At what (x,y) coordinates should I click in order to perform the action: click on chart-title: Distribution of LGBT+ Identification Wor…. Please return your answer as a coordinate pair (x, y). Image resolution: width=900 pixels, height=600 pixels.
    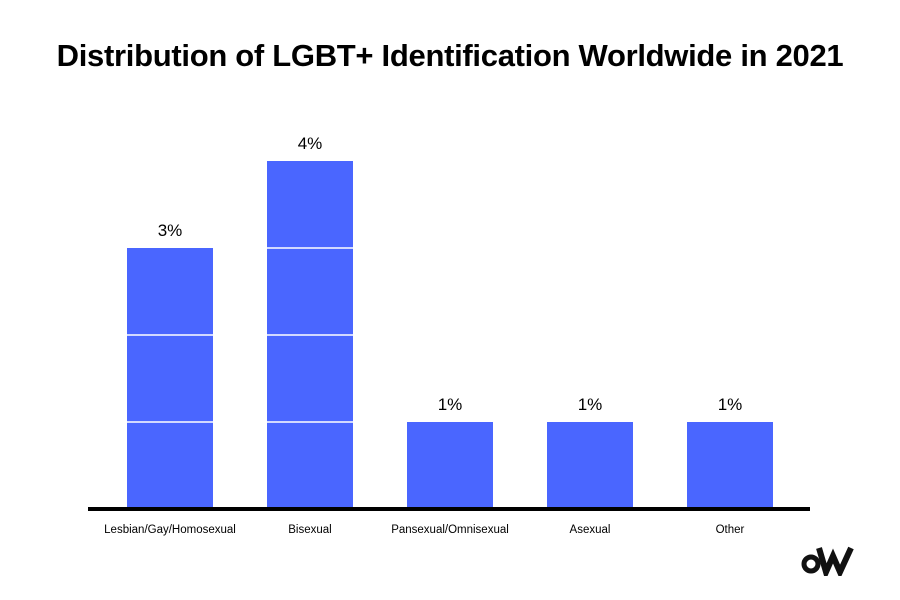
    Looking at the image, I should click on (450, 55).